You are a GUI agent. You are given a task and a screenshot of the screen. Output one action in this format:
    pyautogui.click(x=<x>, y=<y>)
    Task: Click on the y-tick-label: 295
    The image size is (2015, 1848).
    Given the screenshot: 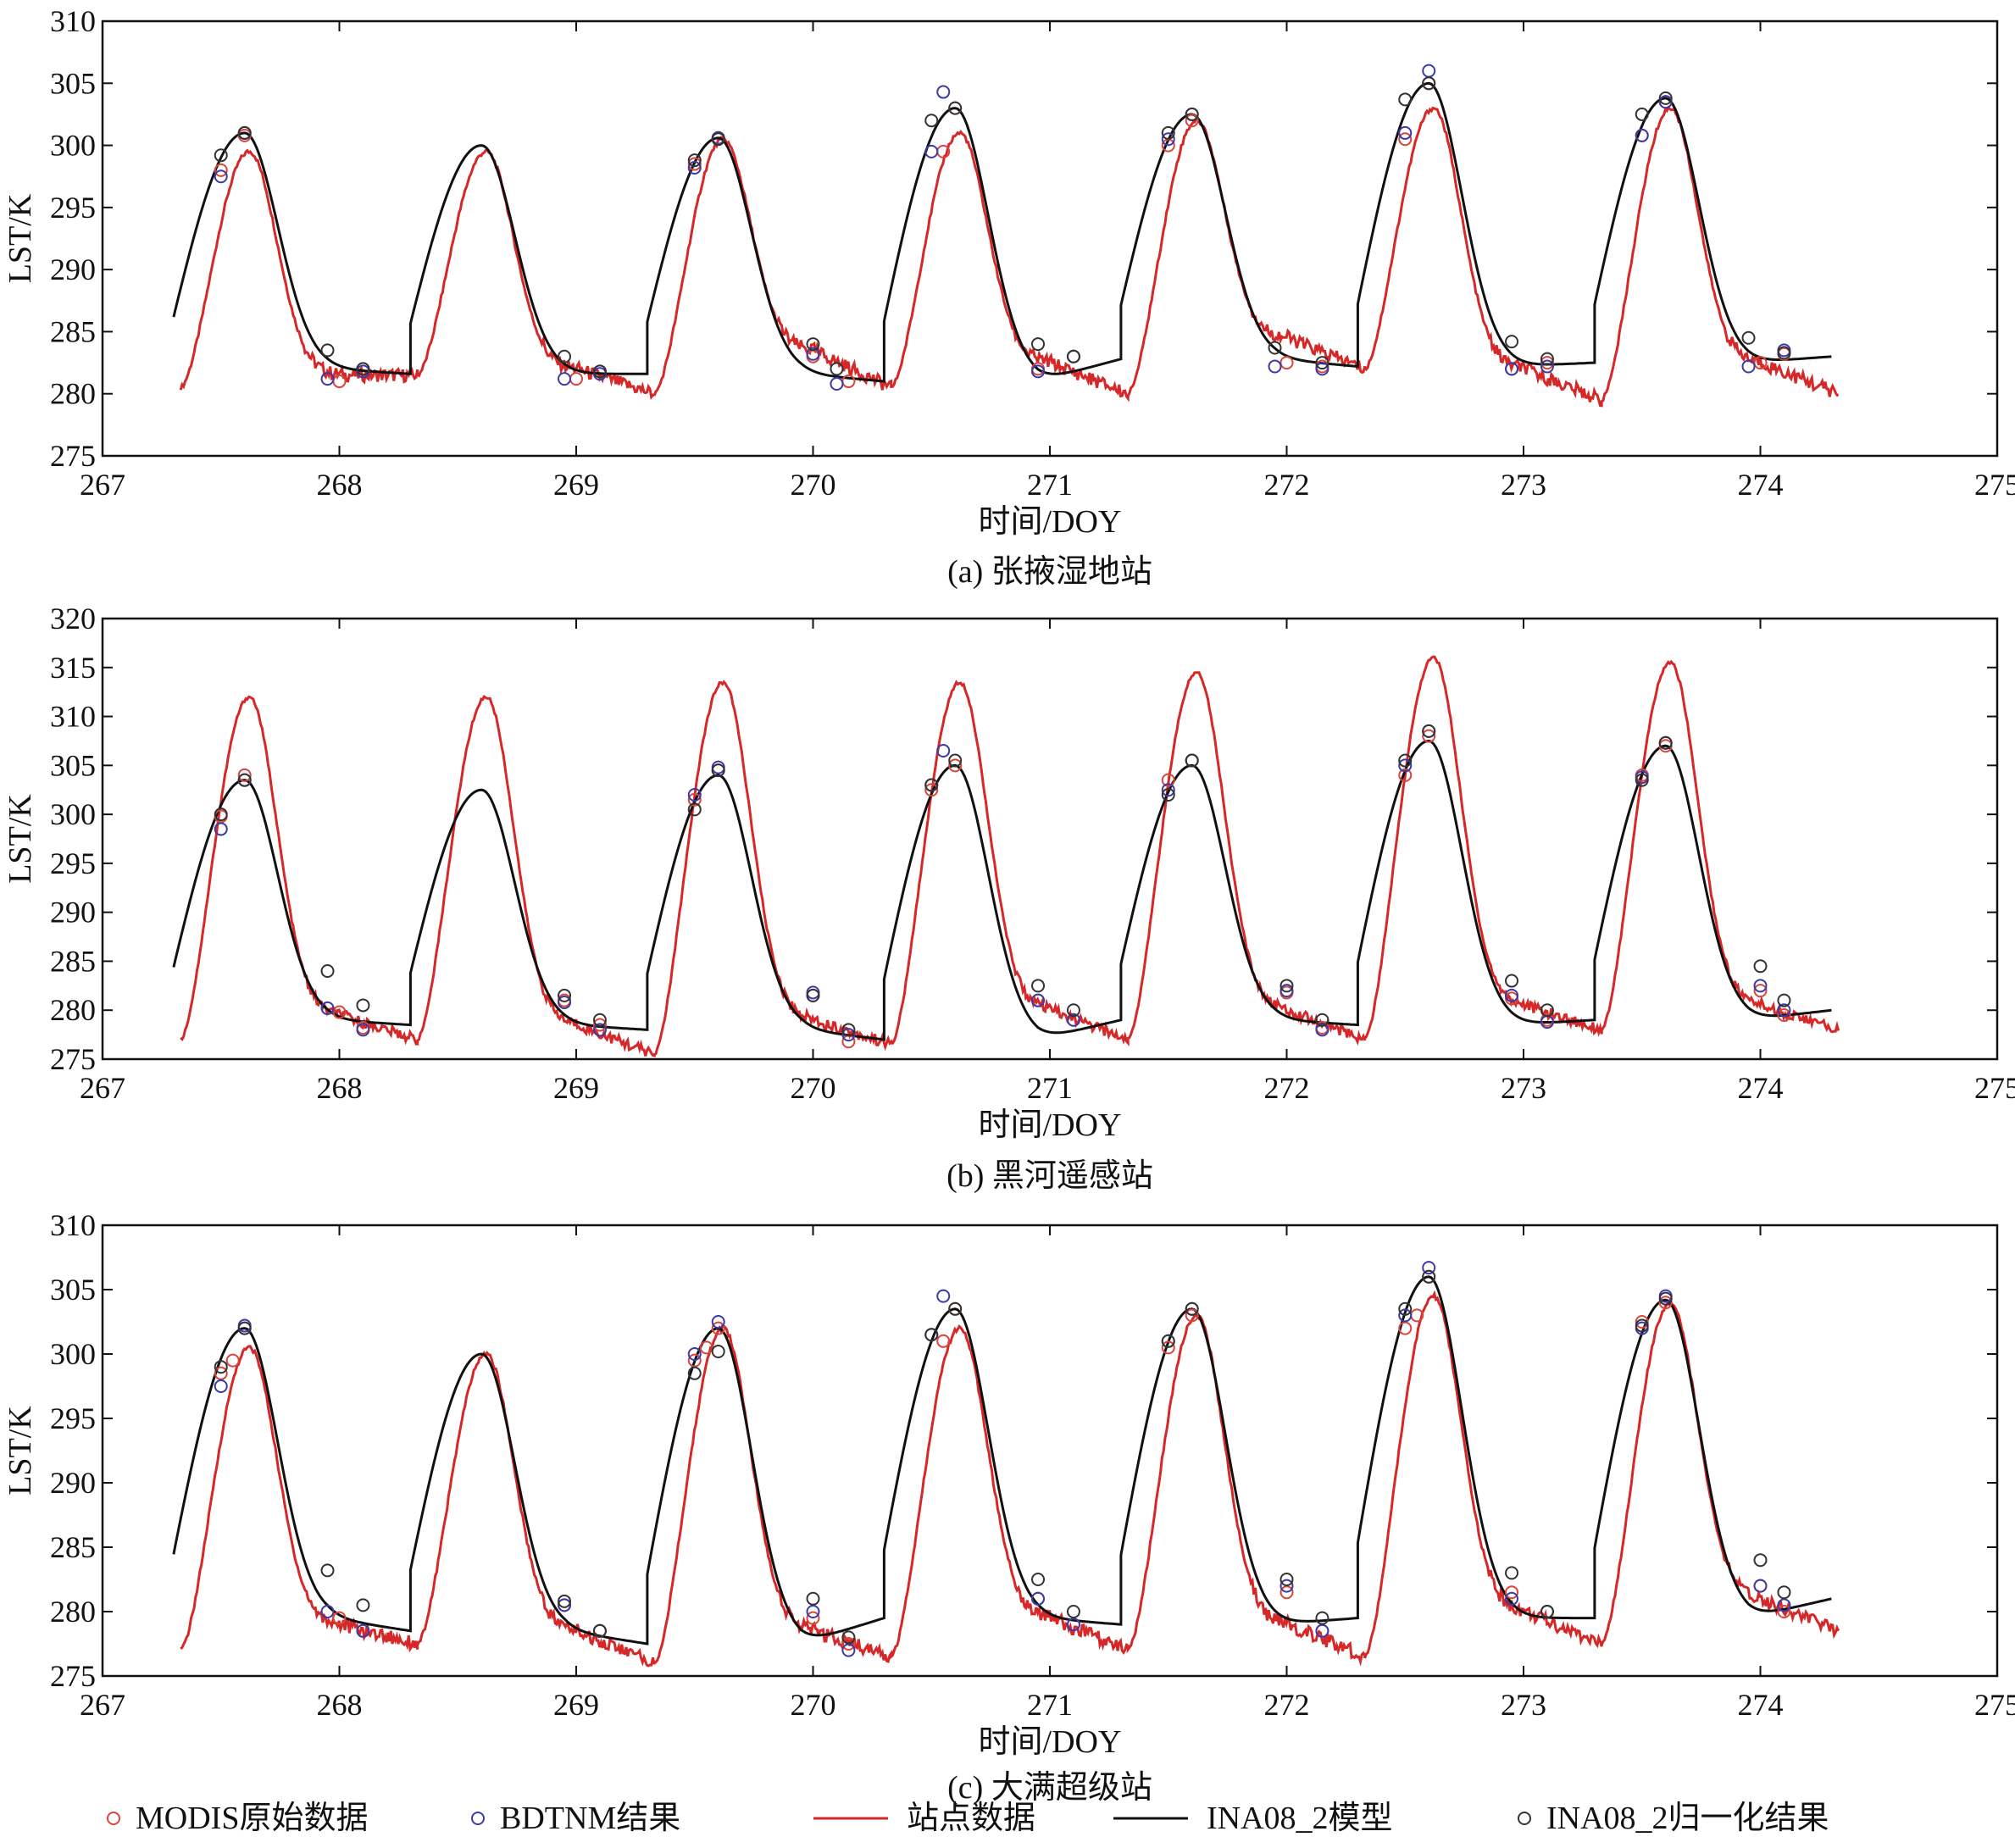 What is the action you would take?
    pyautogui.click(x=73, y=208)
    